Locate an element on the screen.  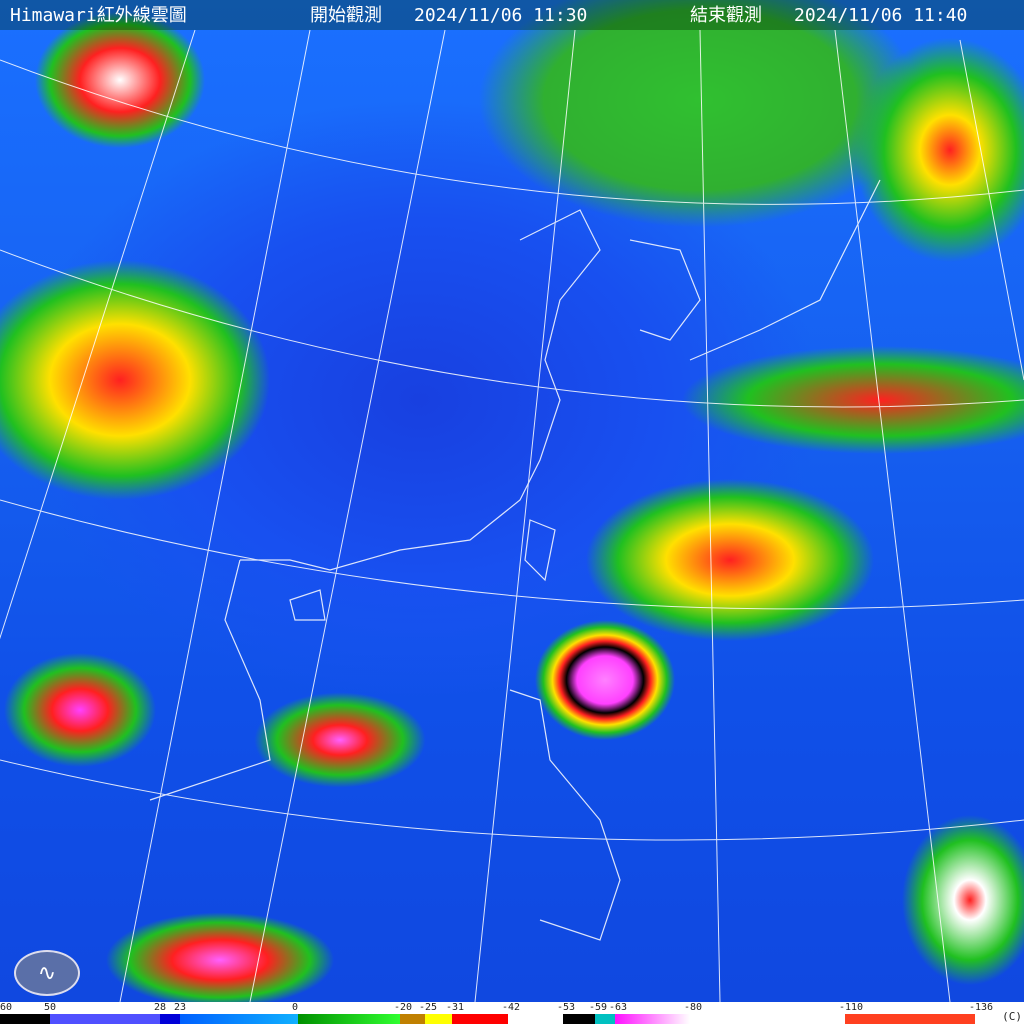
scale-tick-label: -31 is located at coordinates (455, 1007).